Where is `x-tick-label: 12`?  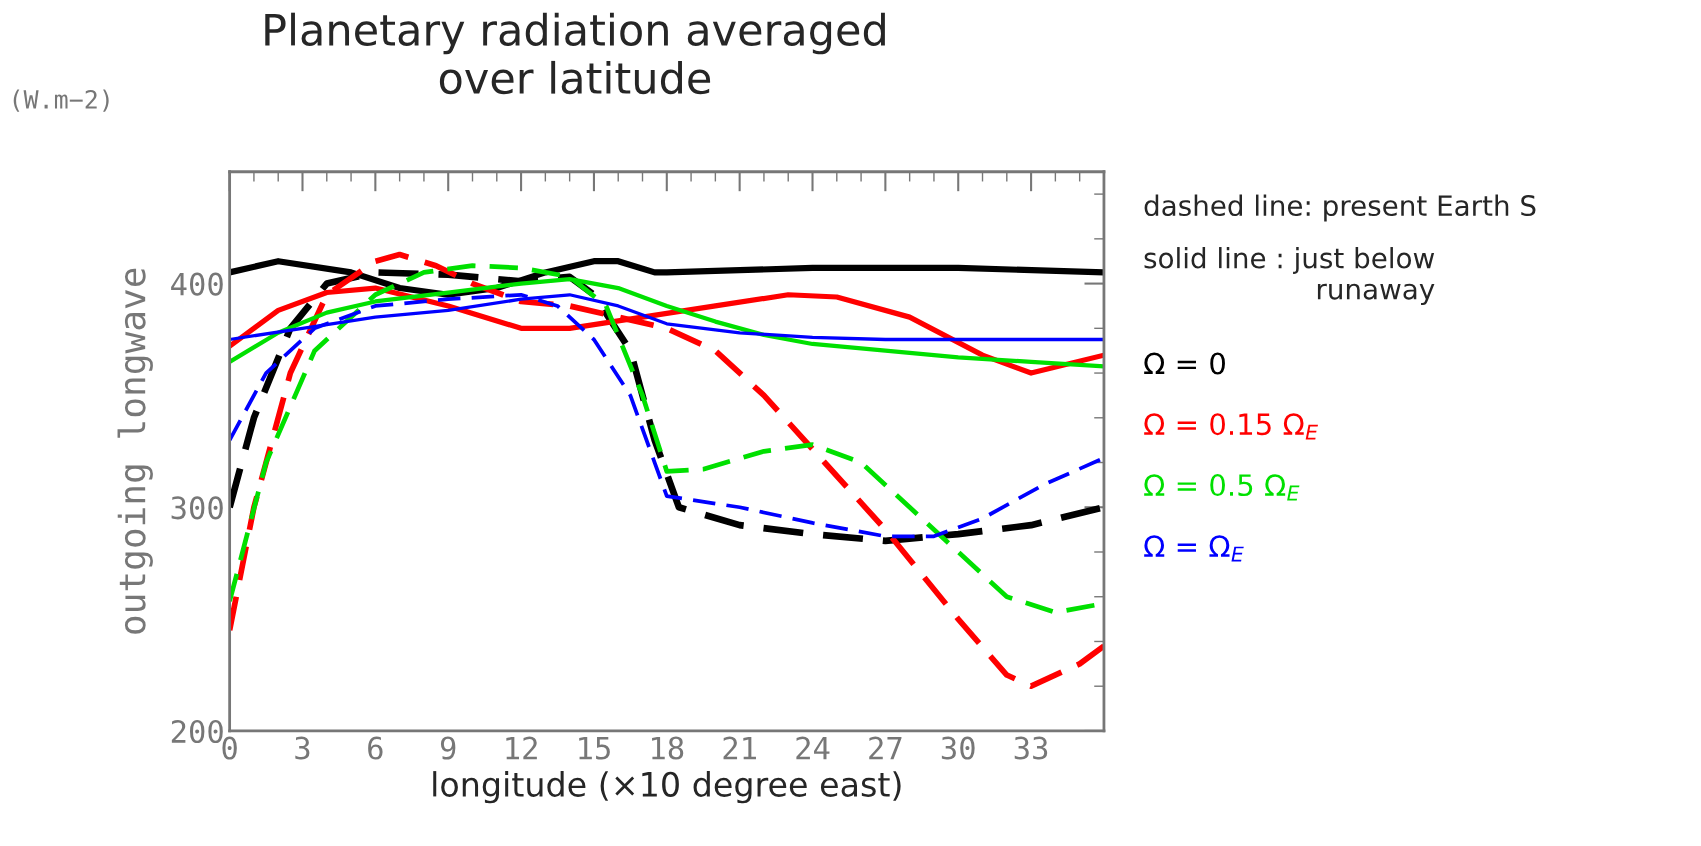
x-tick-label: 12 is located at coordinates (521, 748).